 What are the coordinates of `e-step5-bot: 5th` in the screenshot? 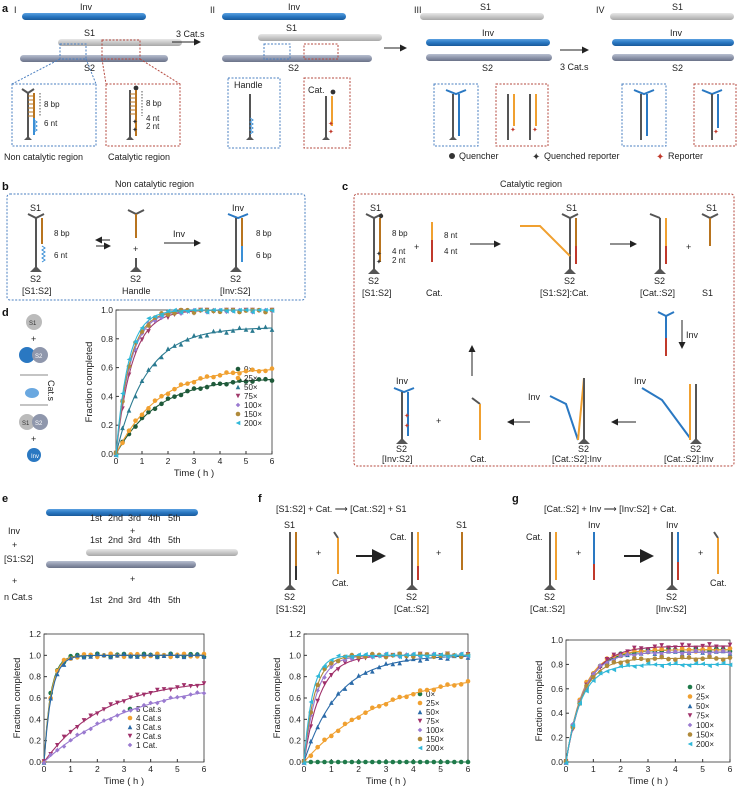 It's located at (174, 600).